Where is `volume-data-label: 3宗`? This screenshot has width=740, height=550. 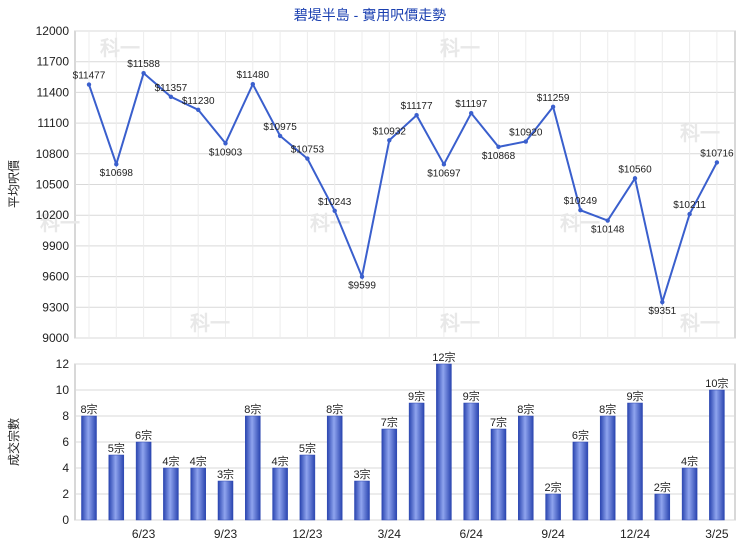
volume-data-label: 3宗 is located at coordinates (361, 474).